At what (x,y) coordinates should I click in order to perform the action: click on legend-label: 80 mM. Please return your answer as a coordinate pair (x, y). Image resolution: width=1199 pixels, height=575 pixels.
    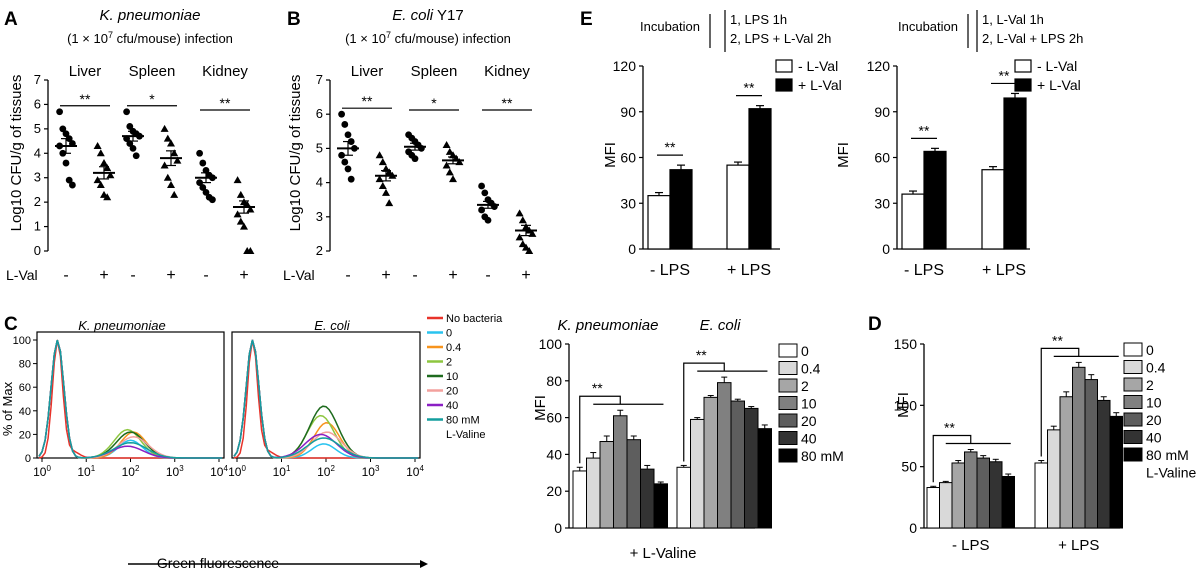
    Looking at the image, I should click on (1167, 455).